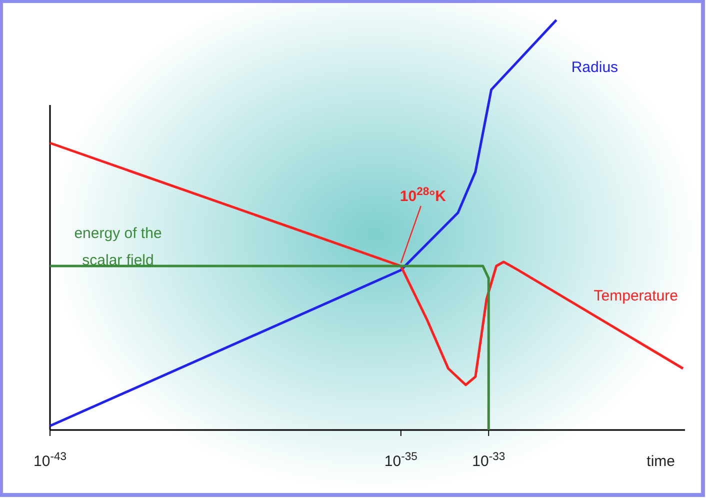 The height and width of the screenshot is (498, 706). What do you see at coordinates (118, 247) in the screenshot?
I see `series-label: energy of the scalar field` at bounding box center [118, 247].